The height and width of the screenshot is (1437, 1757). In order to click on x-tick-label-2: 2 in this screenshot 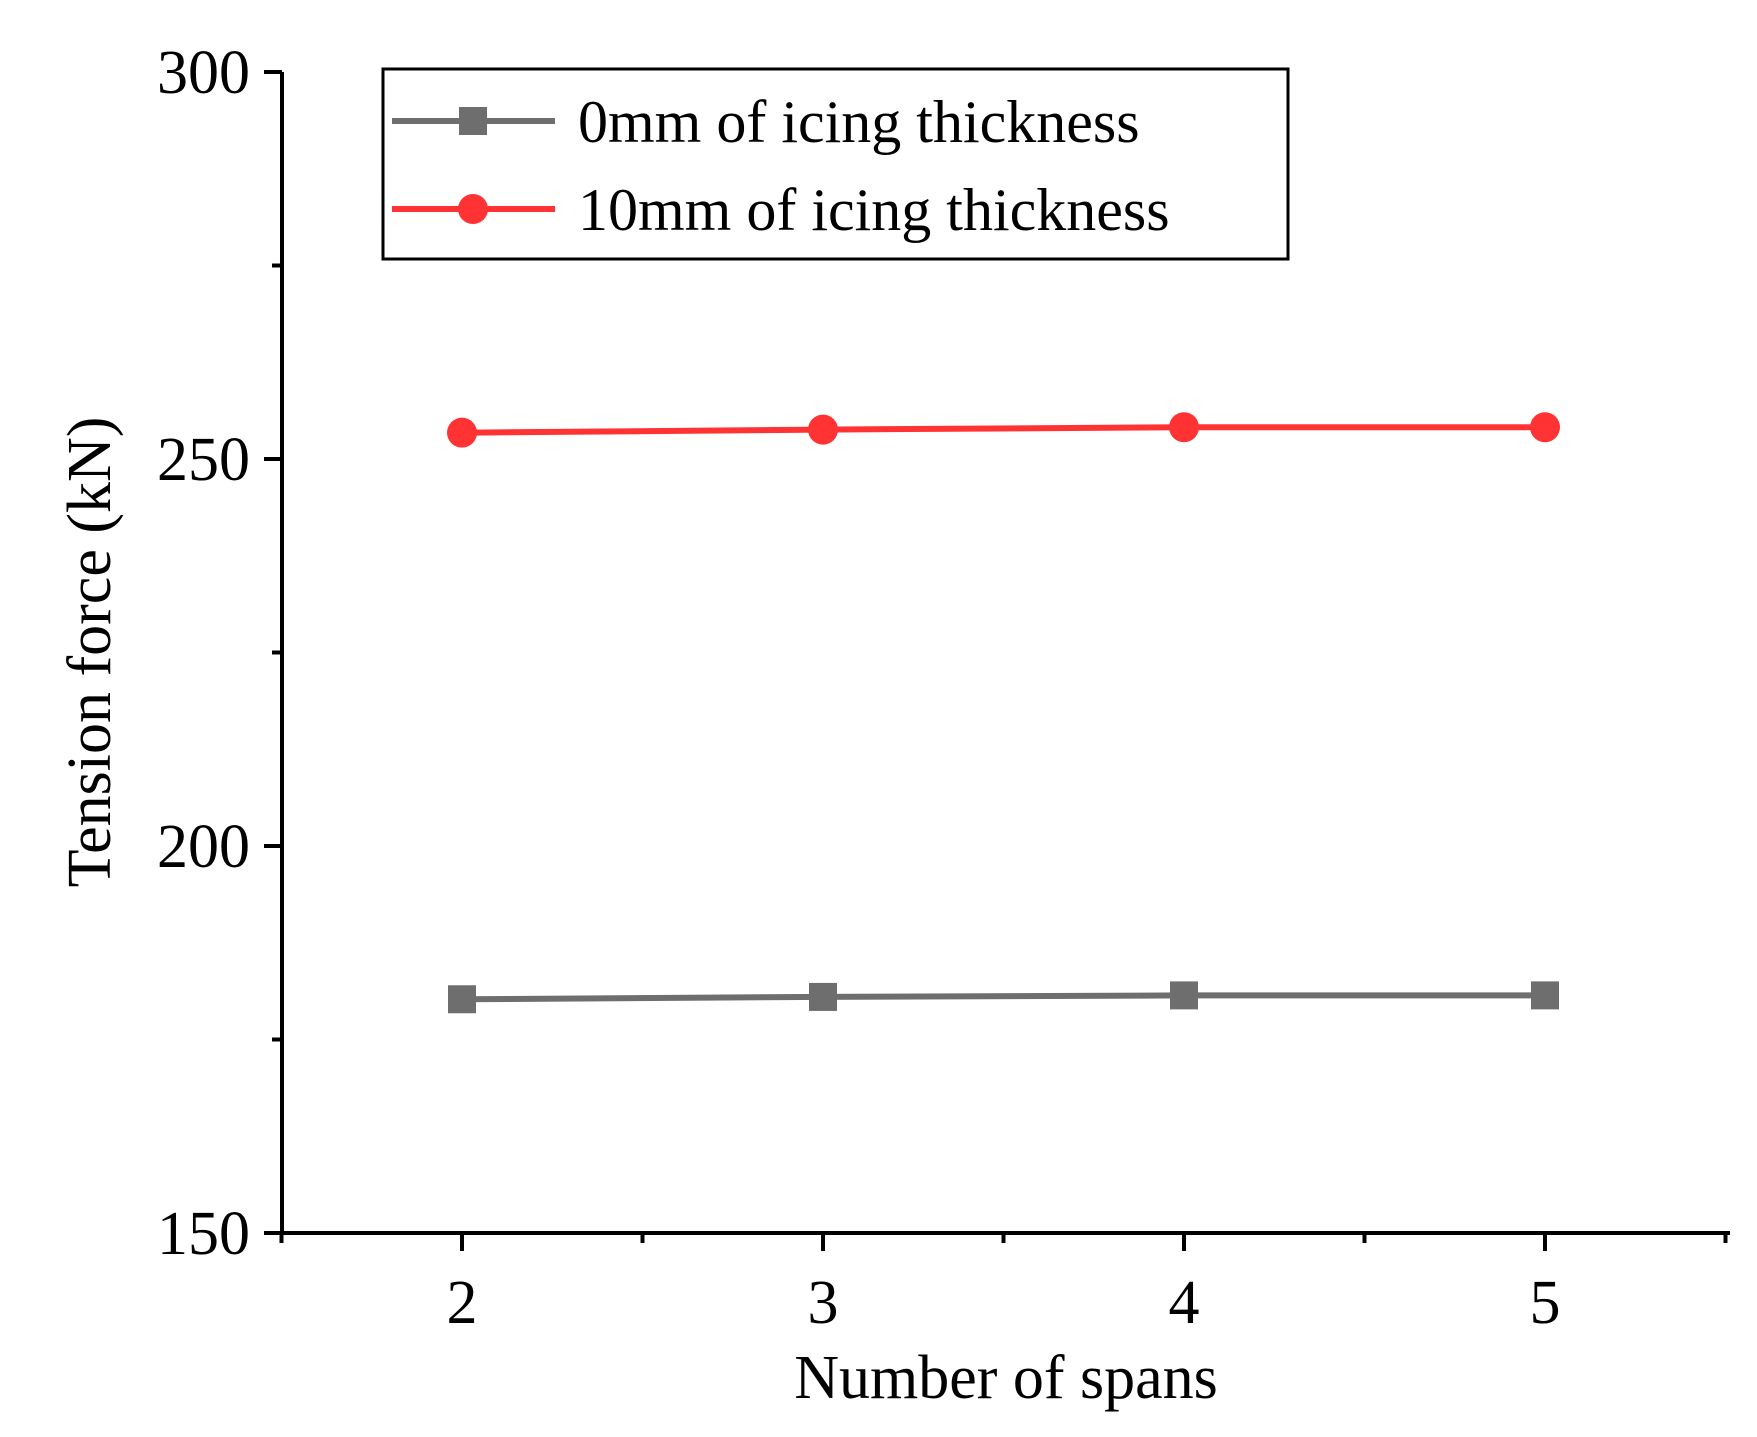, I will do `click(462, 1303)`.